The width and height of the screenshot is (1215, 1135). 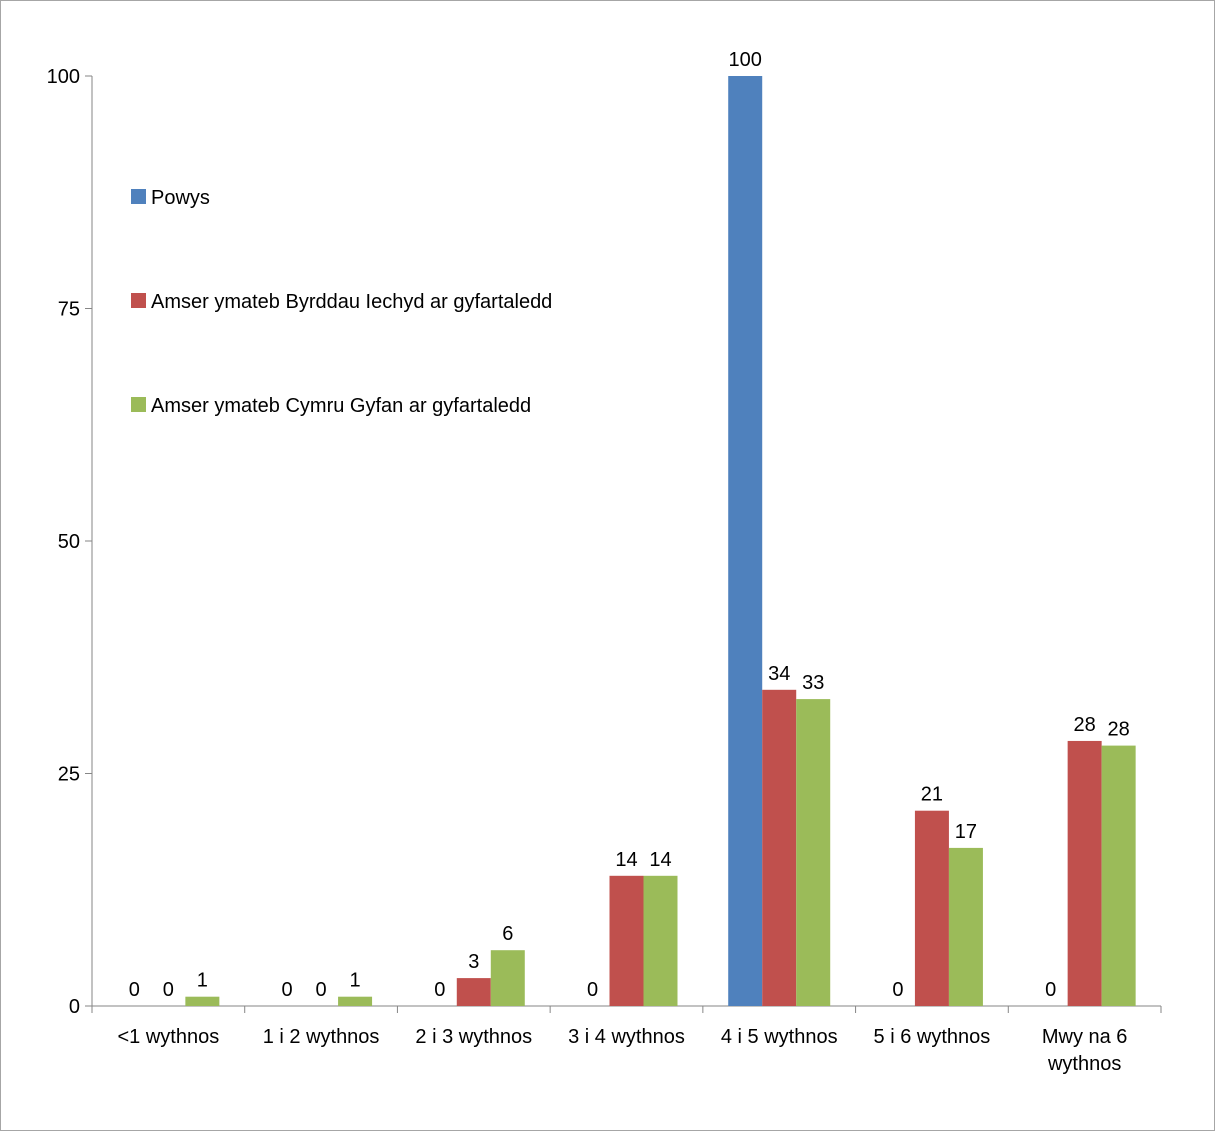 I want to click on data-label: 17, so click(x=966, y=832).